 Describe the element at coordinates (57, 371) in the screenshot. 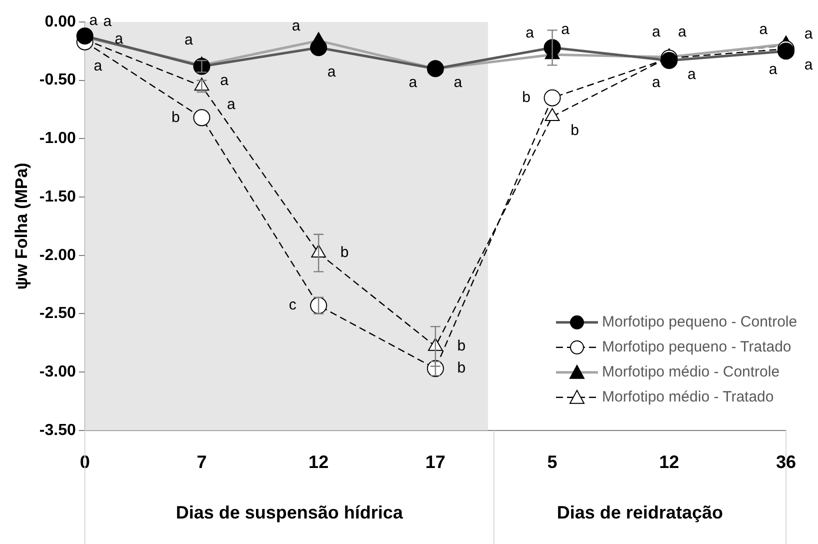

I see `y-tick-label: -3.00` at that location.